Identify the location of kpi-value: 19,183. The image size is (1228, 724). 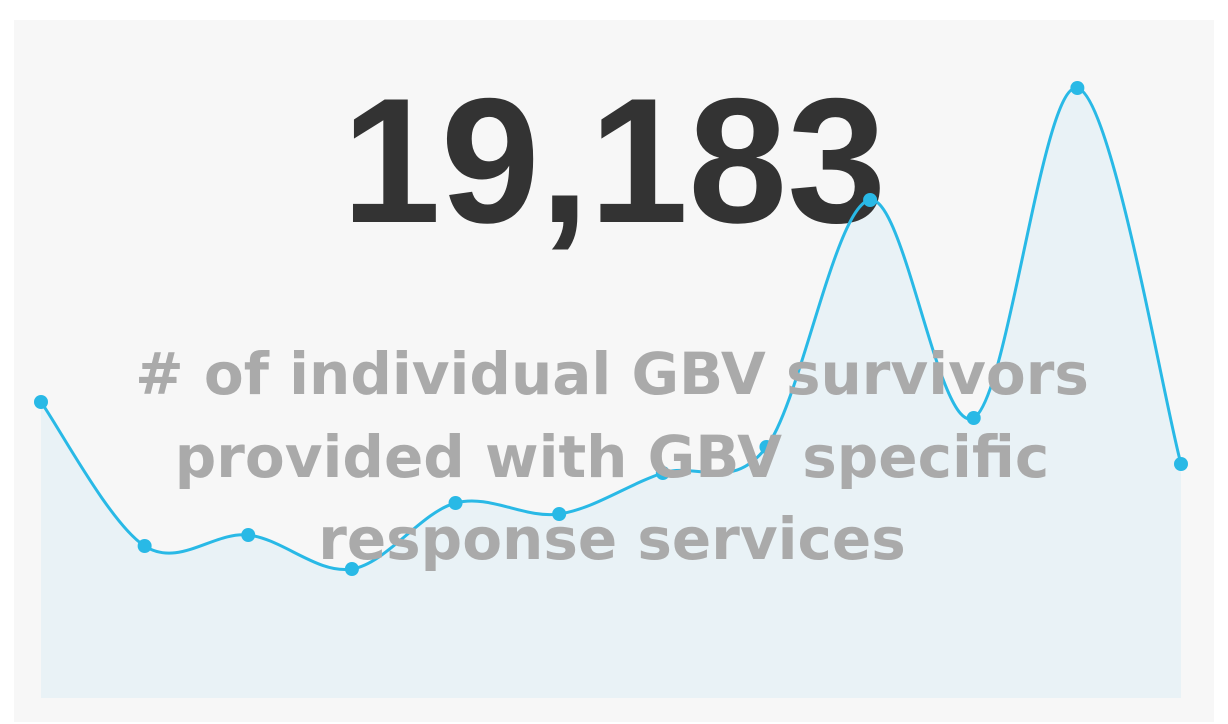
(614, 160).